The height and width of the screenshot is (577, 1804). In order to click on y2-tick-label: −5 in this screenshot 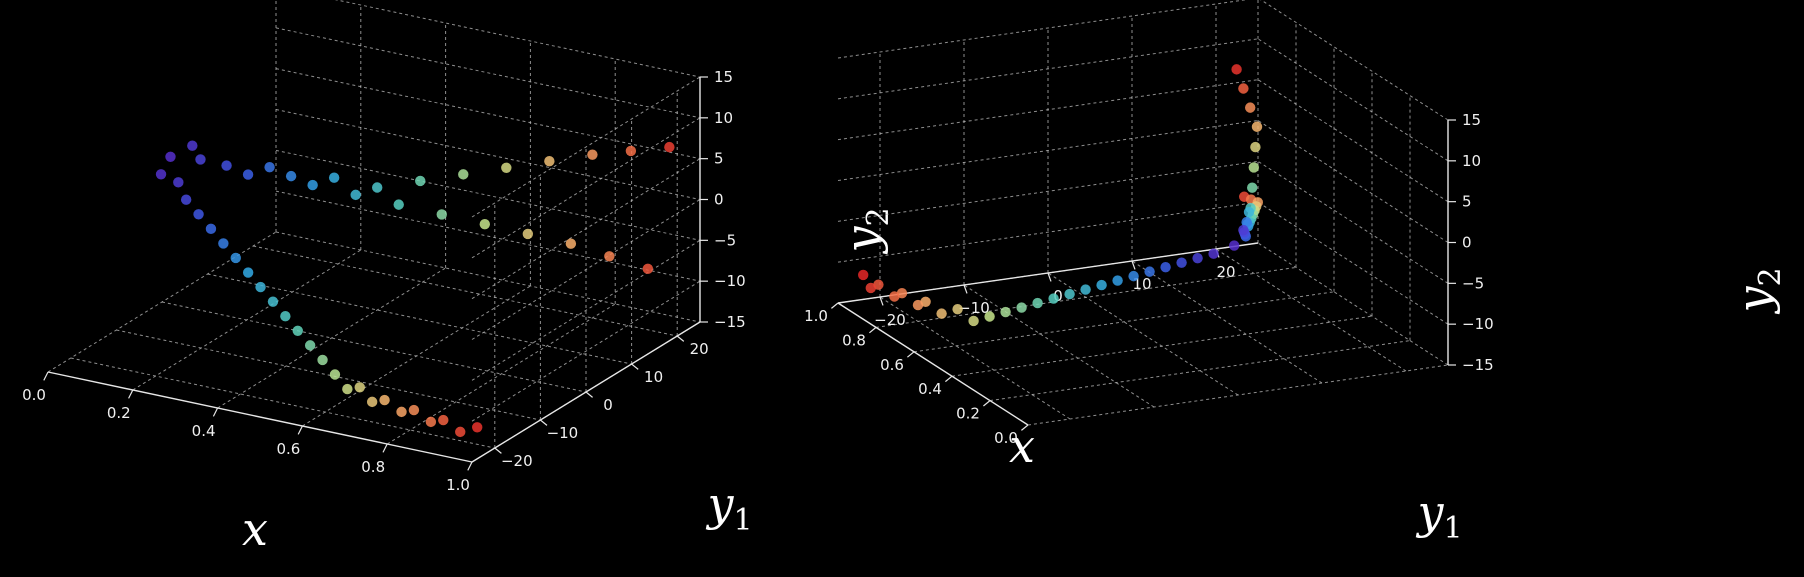, I will do `click(1473, 283)`.